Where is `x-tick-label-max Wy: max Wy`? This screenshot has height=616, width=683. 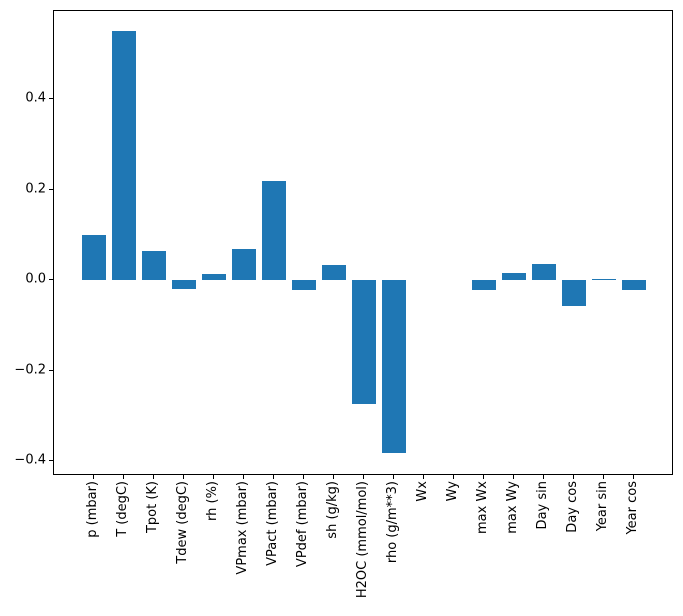 x-tick-label-max Wy: max Wy is located at coordinates (513, 507).